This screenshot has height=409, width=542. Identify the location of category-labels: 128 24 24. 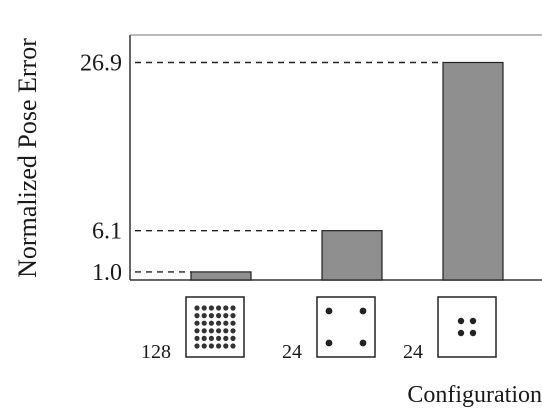
(282, 352).